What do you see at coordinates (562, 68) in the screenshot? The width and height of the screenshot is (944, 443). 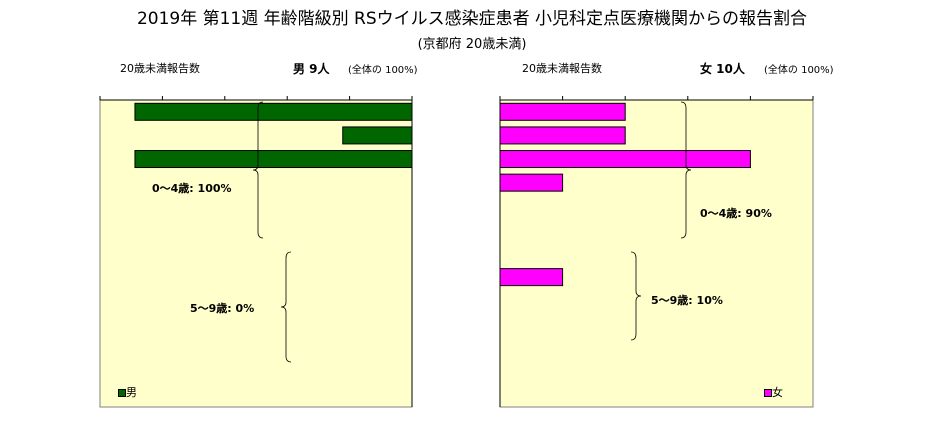 I see `right-count-label: 20歳未満報告数` at bounding box center [562, 68].